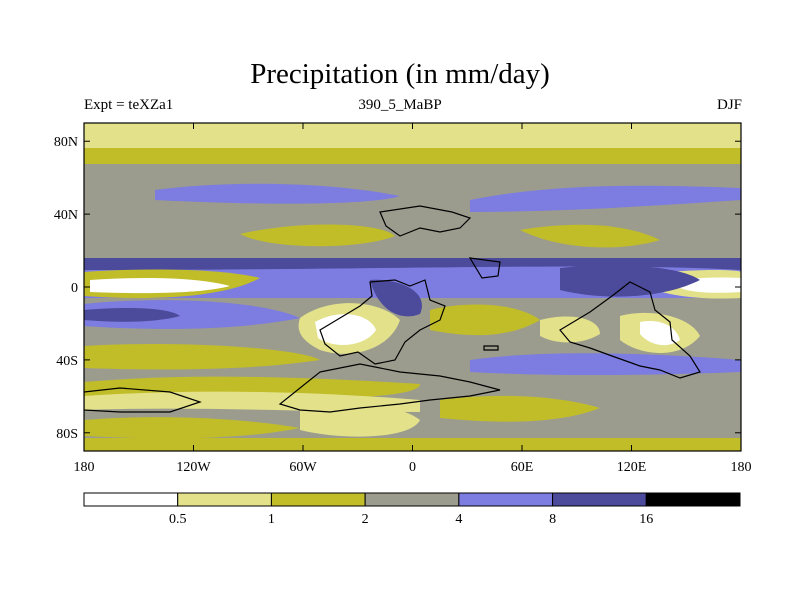  I want to click on band-north-medium, so click(412, 156).